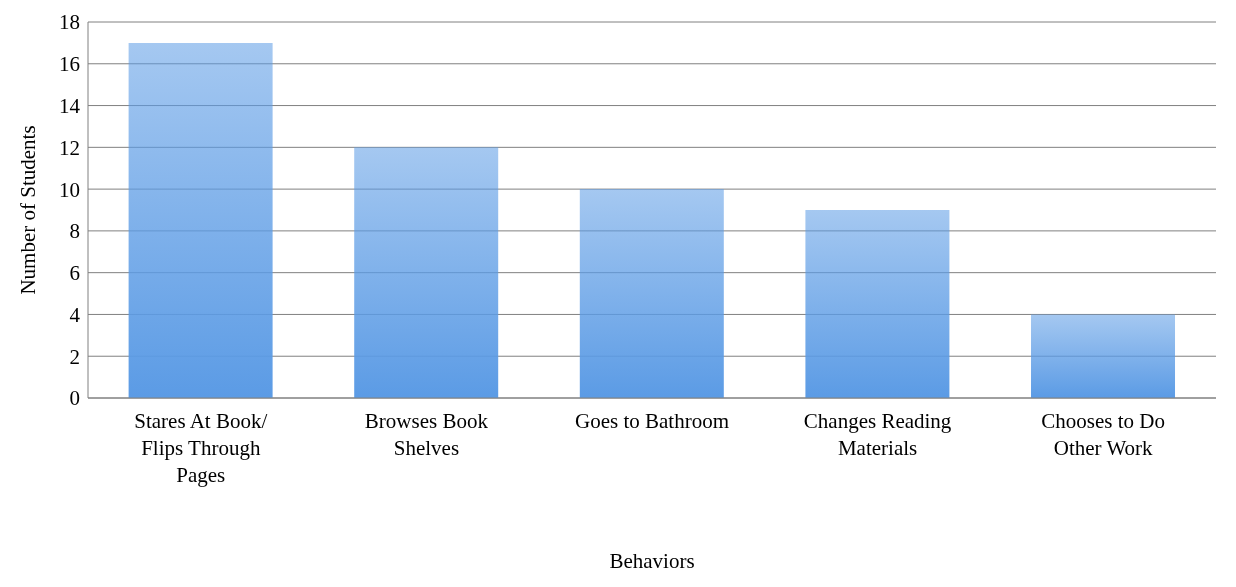  I want to click on y-tick-label: 4, so click(75, 314).